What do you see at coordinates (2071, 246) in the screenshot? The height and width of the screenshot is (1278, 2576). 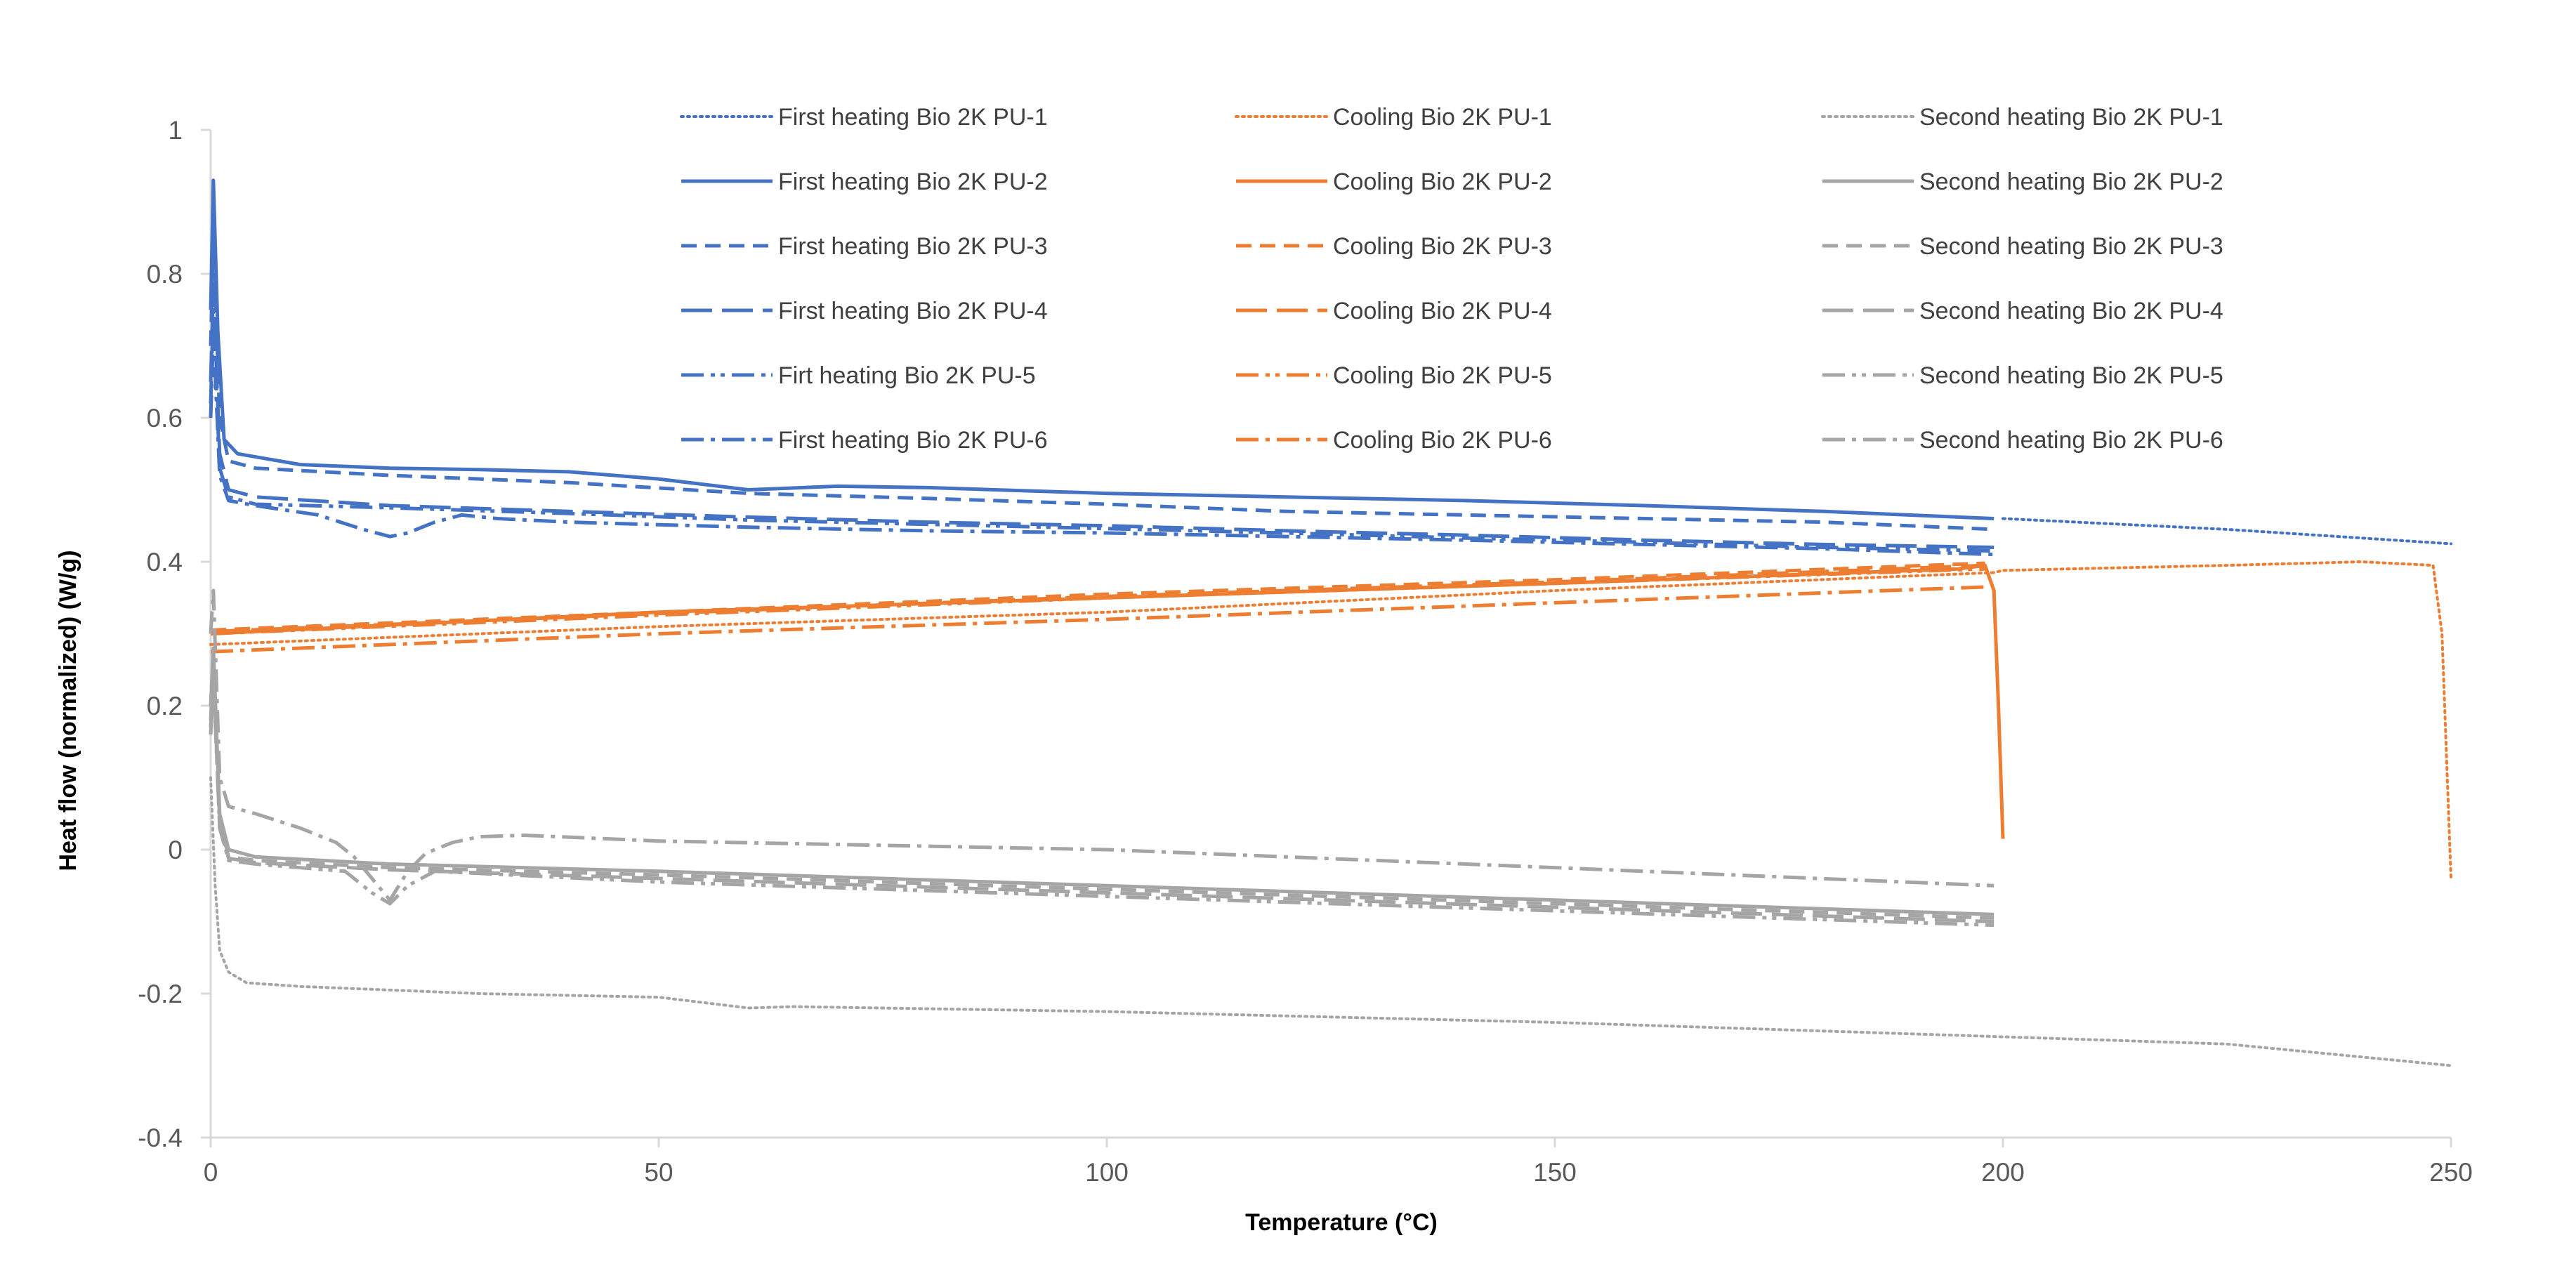 I see `legend-label: Second heating Bio 2K PU-3` at bounding box center [2071, 246].